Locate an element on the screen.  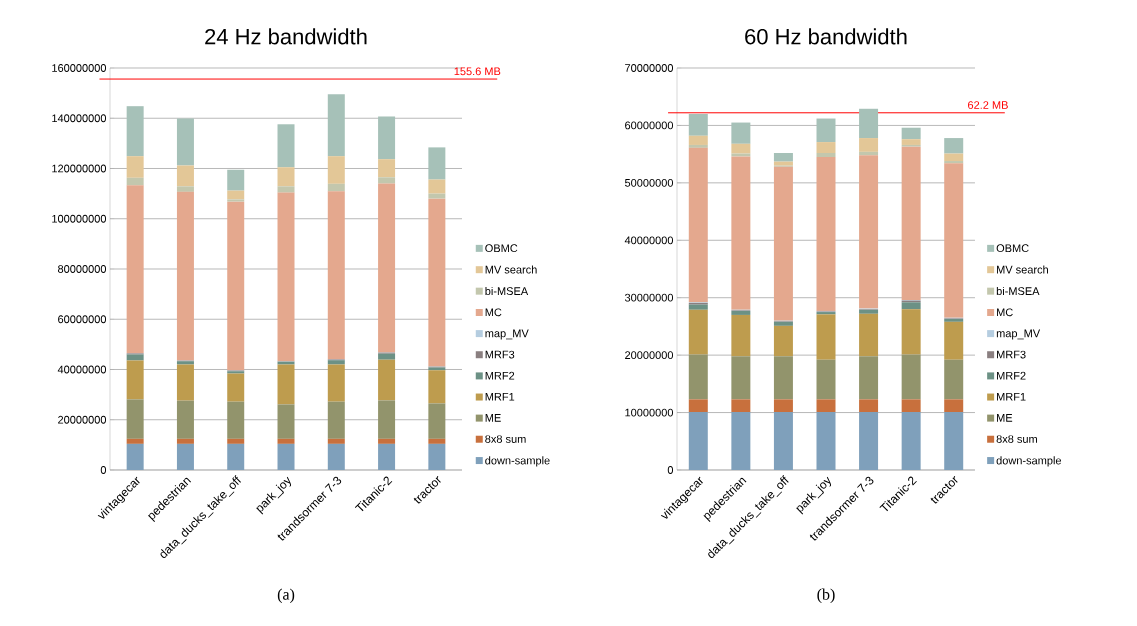
y-tick-label: 10000000 is located at coordinates (649, 412).